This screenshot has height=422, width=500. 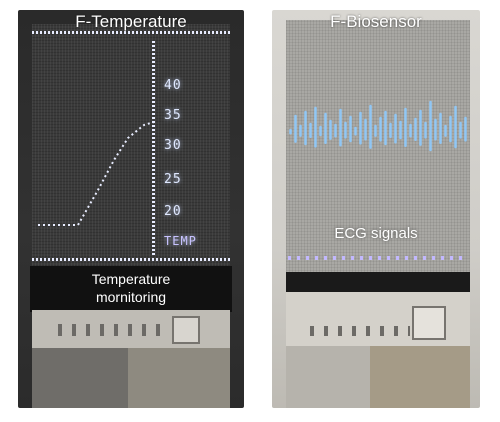 I want to click on temp-tick-35: 35, so click(x=173, y=115).